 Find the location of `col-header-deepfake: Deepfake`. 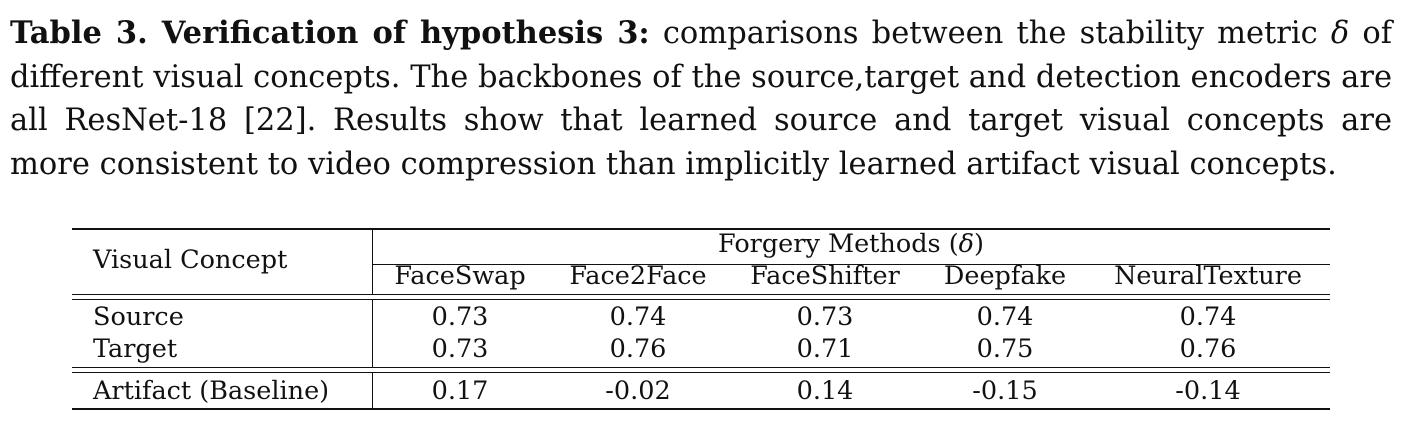

col-header-deepfake: Deepfake is located at coordinates (1005, 276).